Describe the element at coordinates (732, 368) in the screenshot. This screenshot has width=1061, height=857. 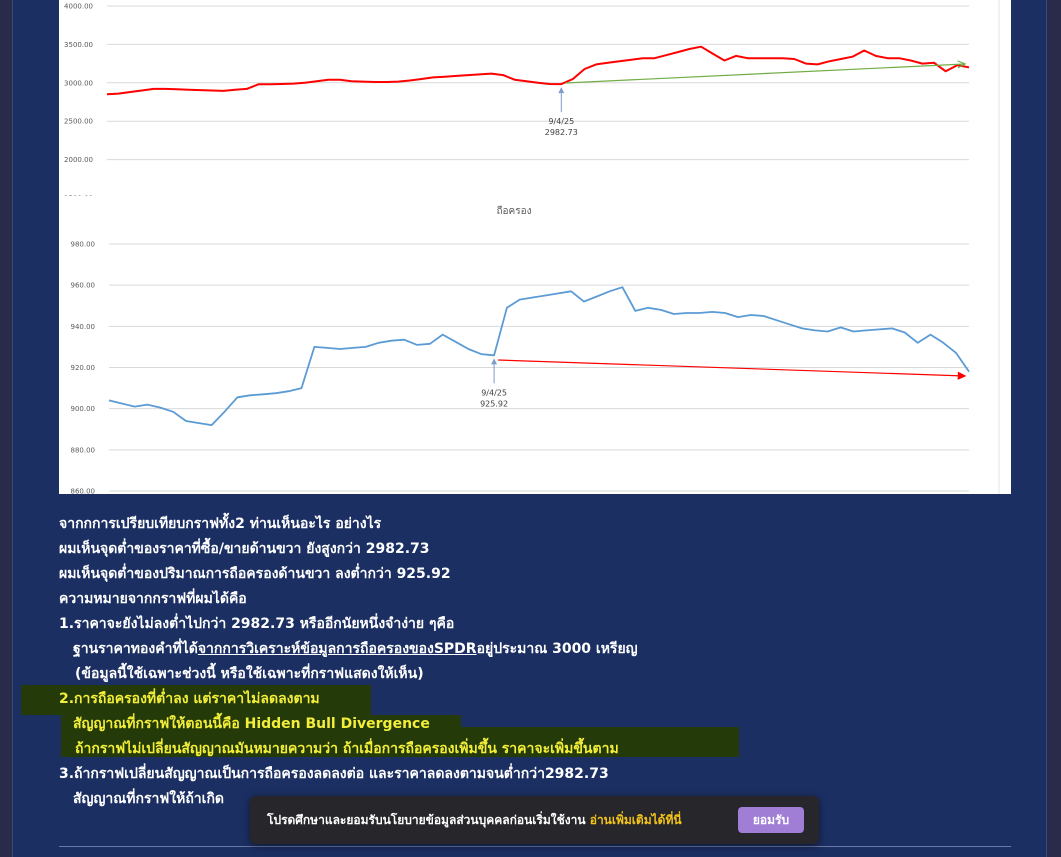
I see `holdings-chart-trend-line` at that location.